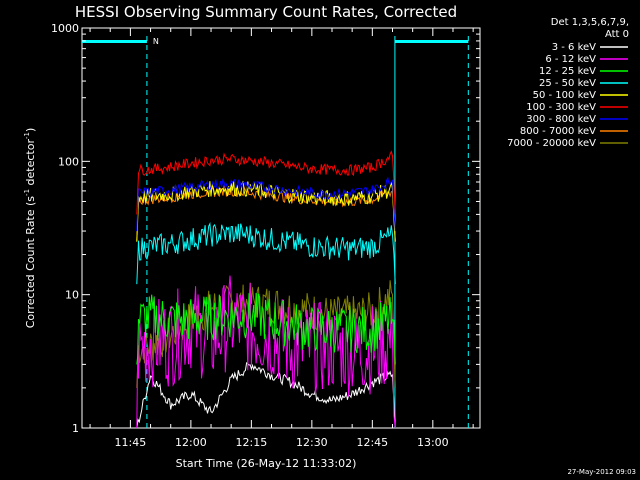 The height and width of the screenshot is (480, 640). Describe the element at coordinates (30, 164) in the screenshot. I see `y-axis-label-part2: detector` at that location.